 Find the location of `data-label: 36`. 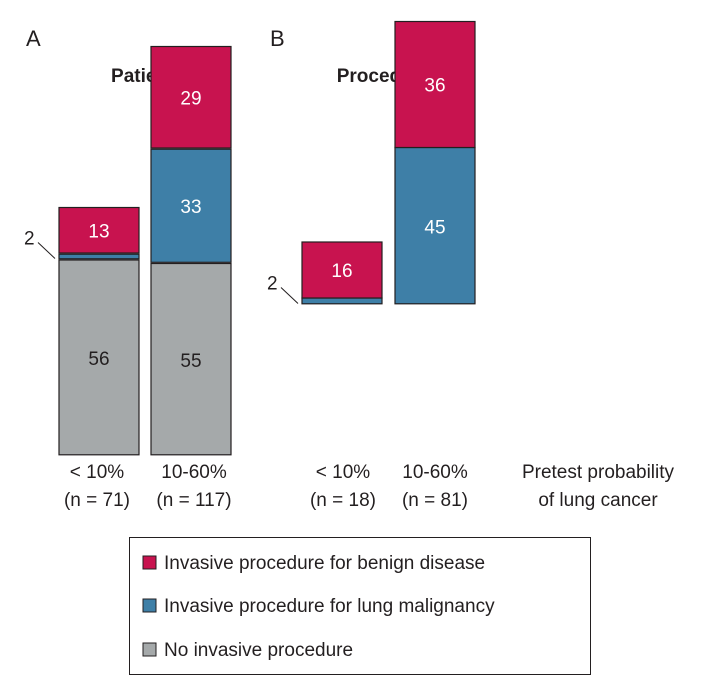

data-label: 36 is located at coordinates (434, 86).